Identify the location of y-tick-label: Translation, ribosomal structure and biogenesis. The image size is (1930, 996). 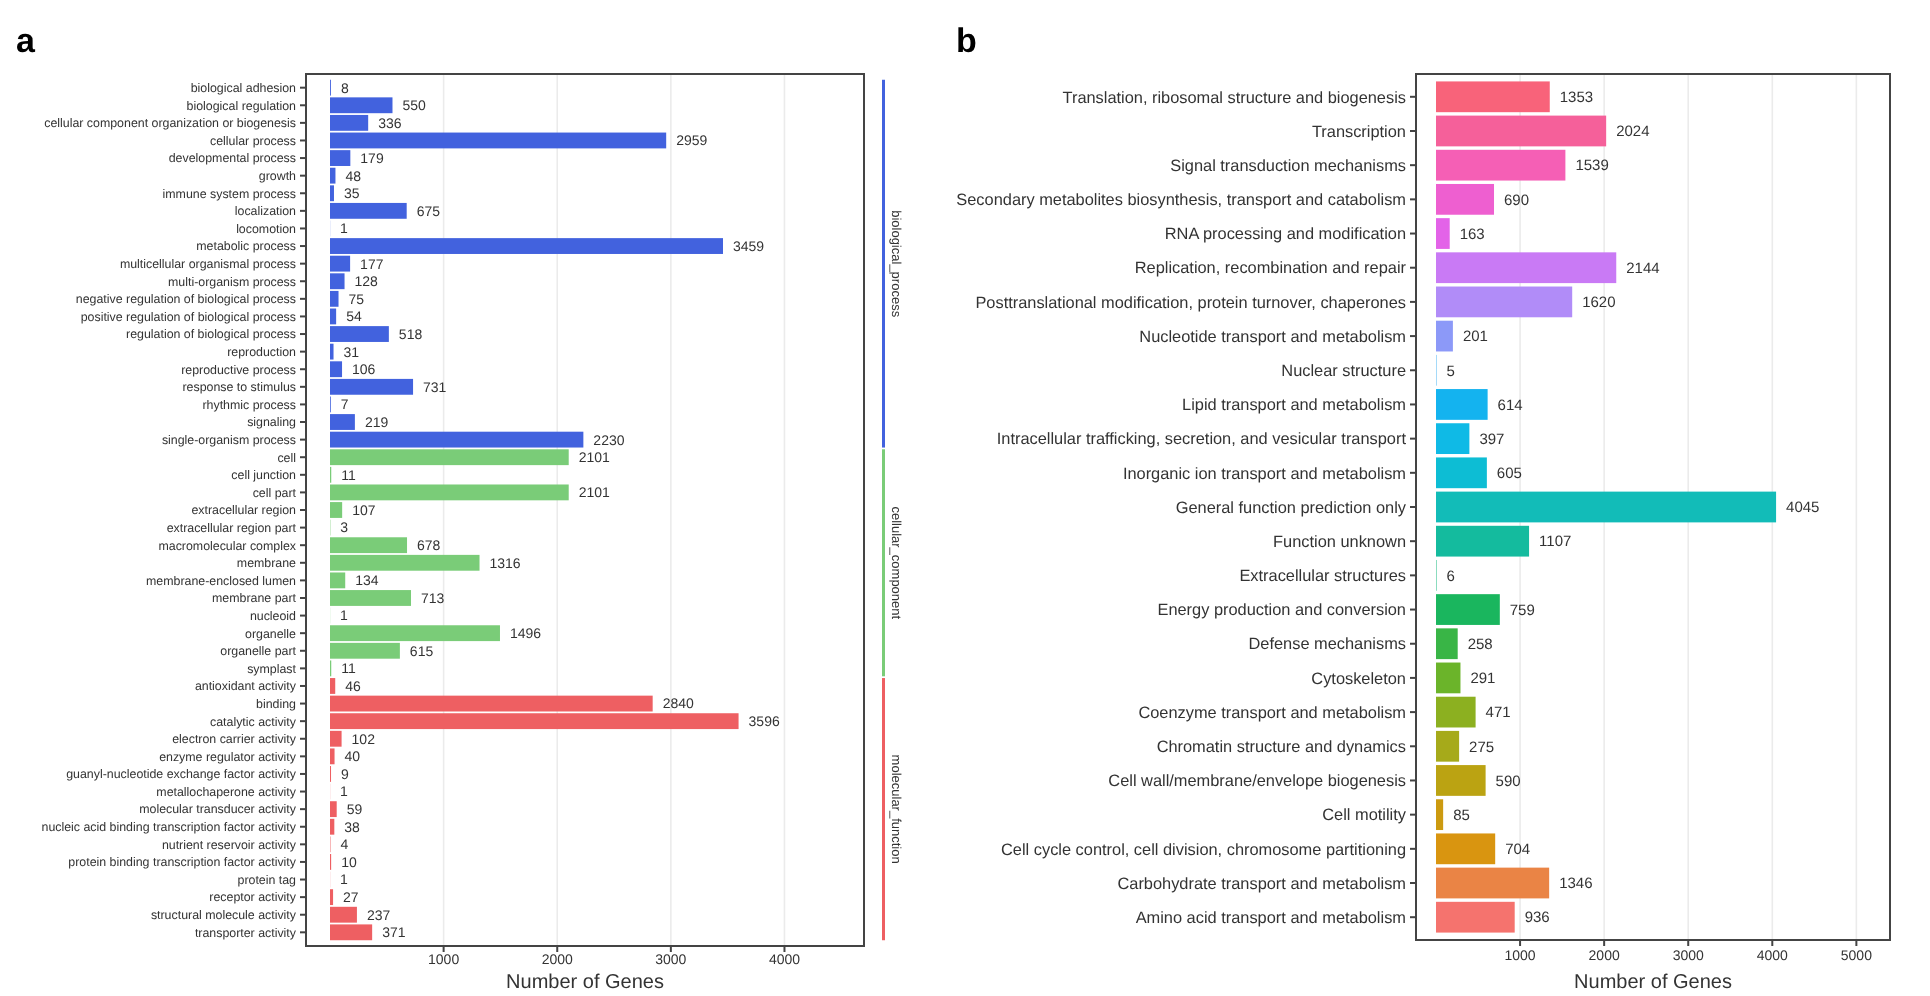
(1234, 97).